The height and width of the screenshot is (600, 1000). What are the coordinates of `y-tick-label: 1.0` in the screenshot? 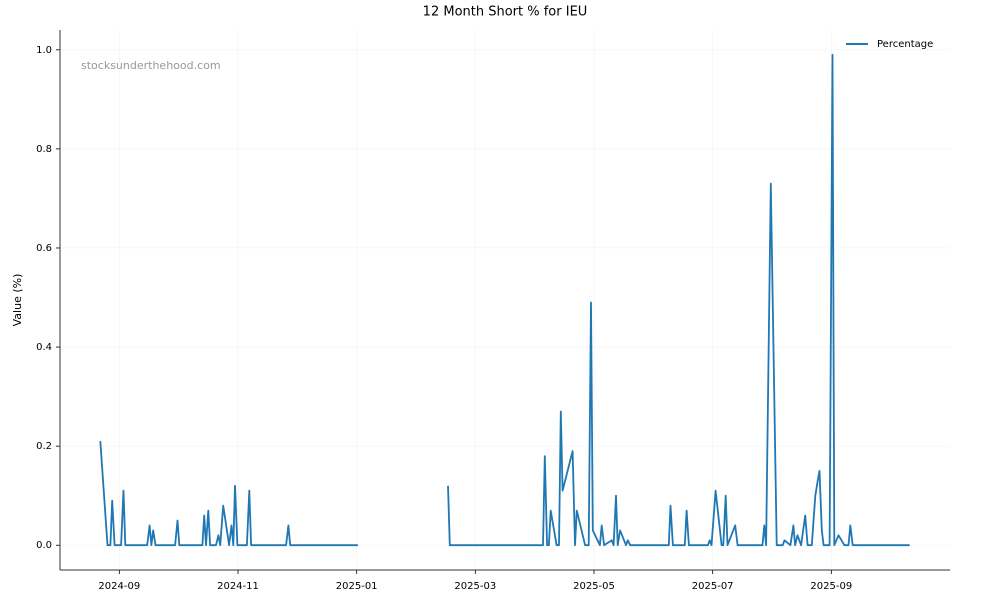 It's located at (44, 50).